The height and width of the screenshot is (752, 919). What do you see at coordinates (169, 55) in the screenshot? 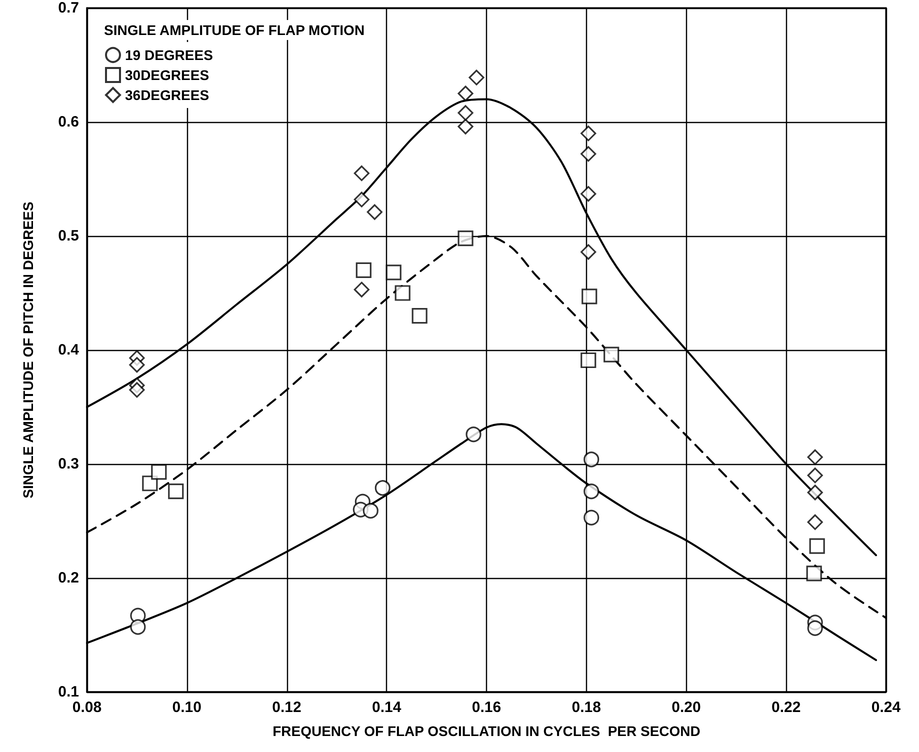
I see `legend-label: 19 DEGREES` at bounding box center [169, 55].